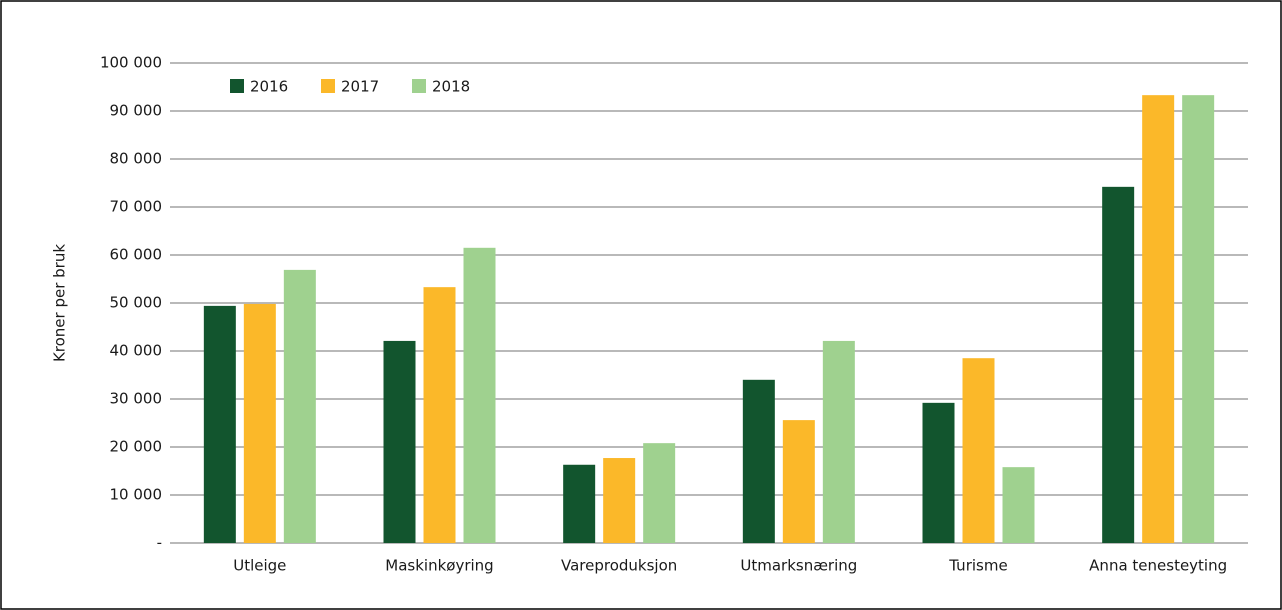  What do you see at coordinates (131, 63) in the screenshot?
I see `y-tick-label: 100 000` at bounding box center [131, 63].